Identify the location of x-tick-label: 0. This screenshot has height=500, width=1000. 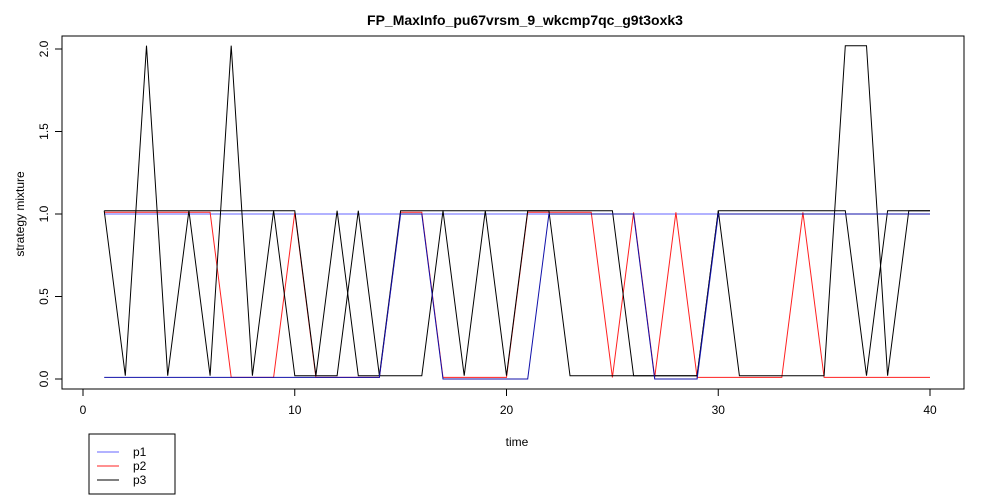
(83, 410).